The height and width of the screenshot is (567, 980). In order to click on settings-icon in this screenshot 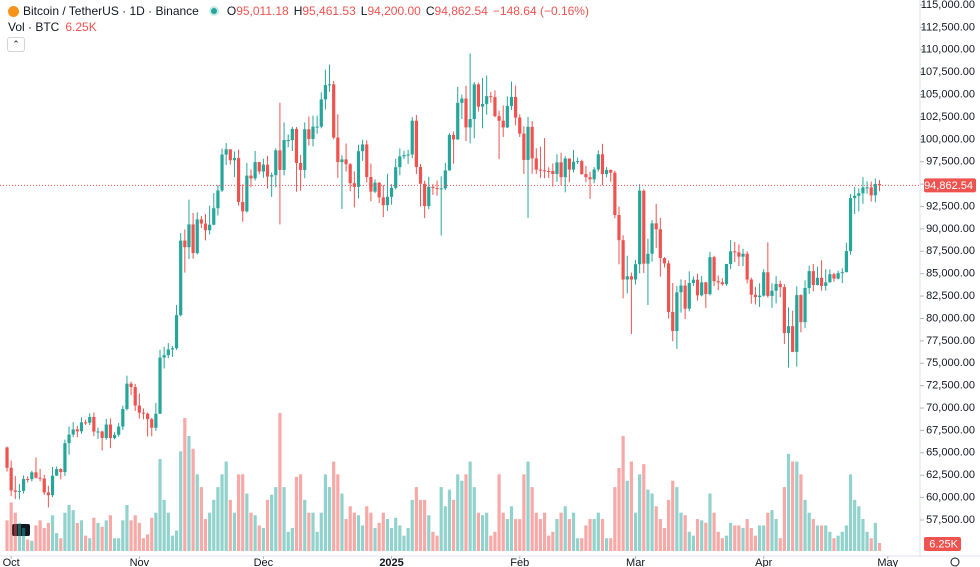, I will do `click(955, 562)`.